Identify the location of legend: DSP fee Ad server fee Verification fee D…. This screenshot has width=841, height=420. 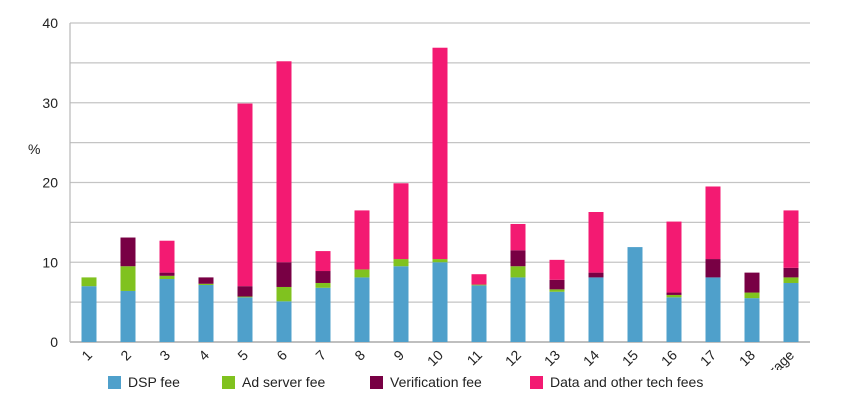
(420, 386).